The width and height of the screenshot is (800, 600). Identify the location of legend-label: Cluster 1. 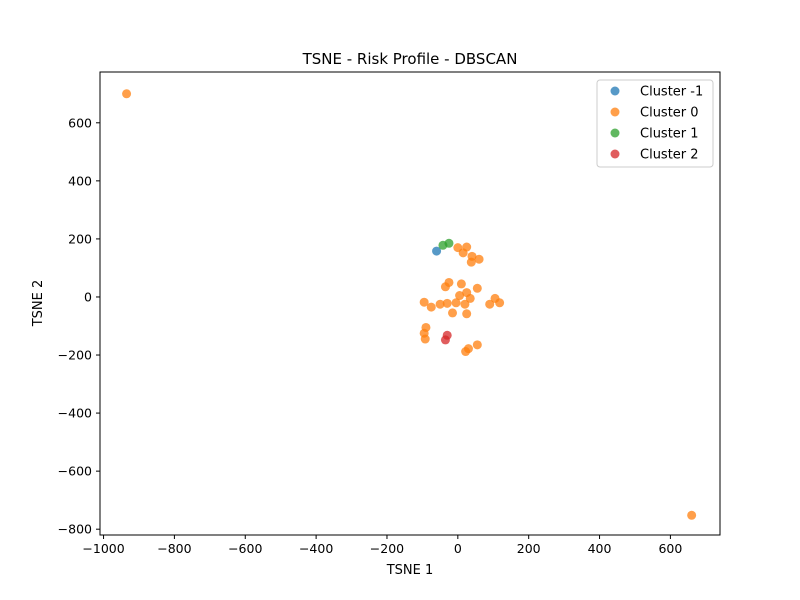
(669, 134).